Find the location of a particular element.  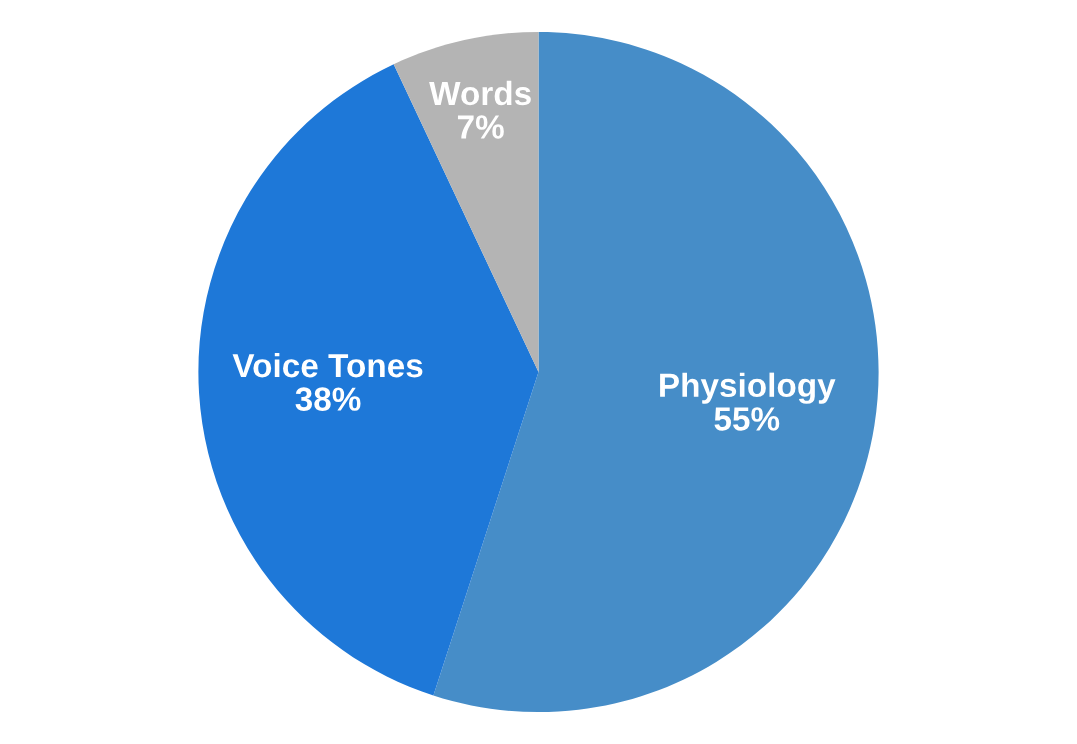

data-label: 55% is located at coordinates (747, 419).